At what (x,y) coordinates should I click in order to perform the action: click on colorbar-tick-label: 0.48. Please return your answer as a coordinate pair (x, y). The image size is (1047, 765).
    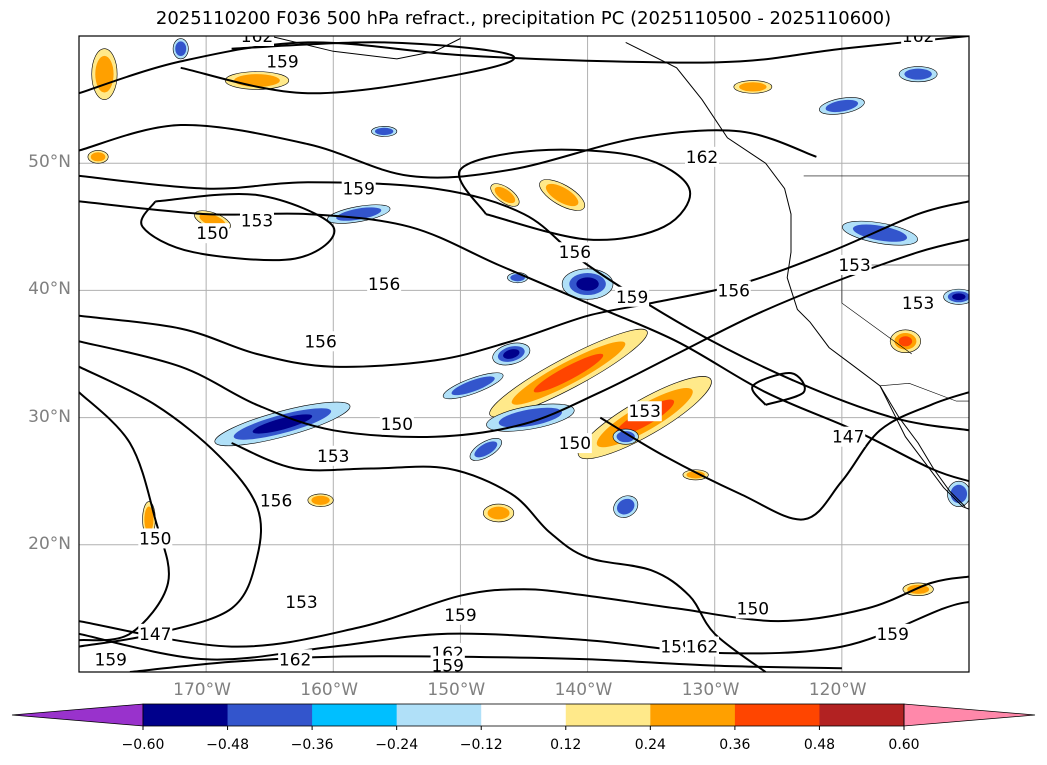
    Looking at the image, I should click on (819, 745).